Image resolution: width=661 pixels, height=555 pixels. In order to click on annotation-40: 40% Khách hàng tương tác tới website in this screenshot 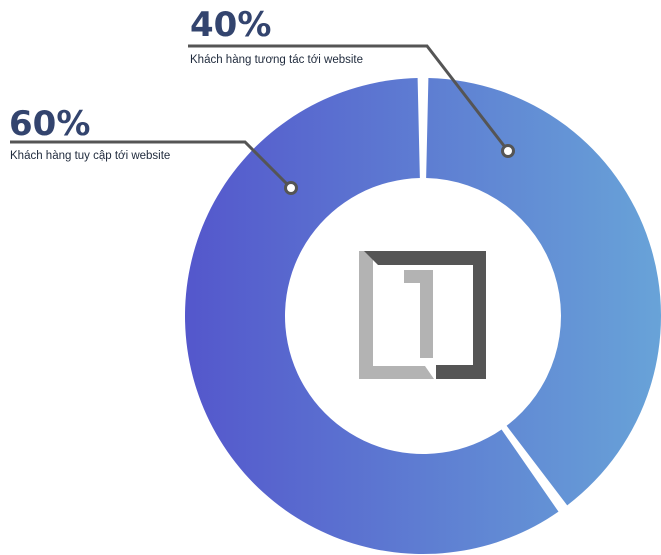, I will do `click(351, 81)`.